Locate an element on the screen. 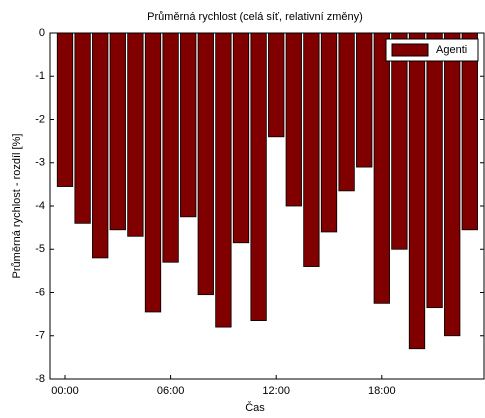 The image size is (485, 418). y-tick-label: -7 is located at coordinates (40, 336).